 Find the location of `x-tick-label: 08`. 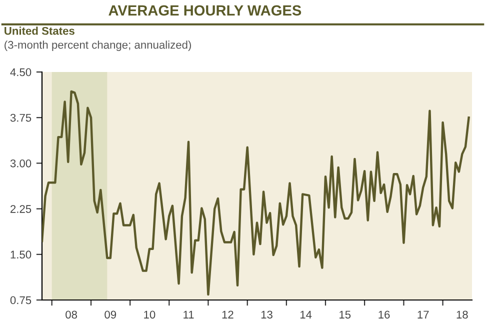

x-tick-label: 08 is located at coordinates (72, 314).